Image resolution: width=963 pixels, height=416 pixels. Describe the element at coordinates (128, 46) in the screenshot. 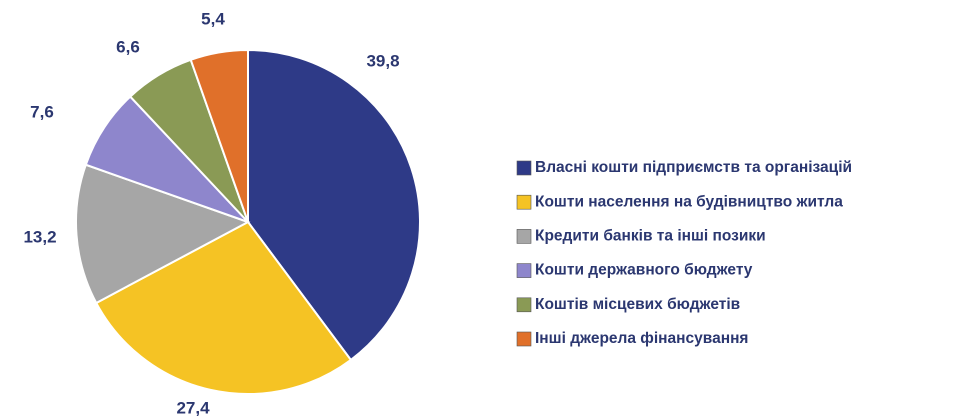

I see `data-label: 6,6` at that location.